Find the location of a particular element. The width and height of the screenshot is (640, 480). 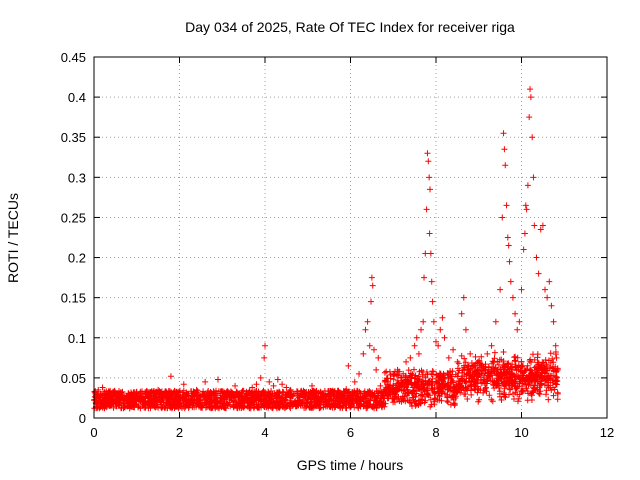

y-tick-label: 0.2 is located at coordinates (77, 258).